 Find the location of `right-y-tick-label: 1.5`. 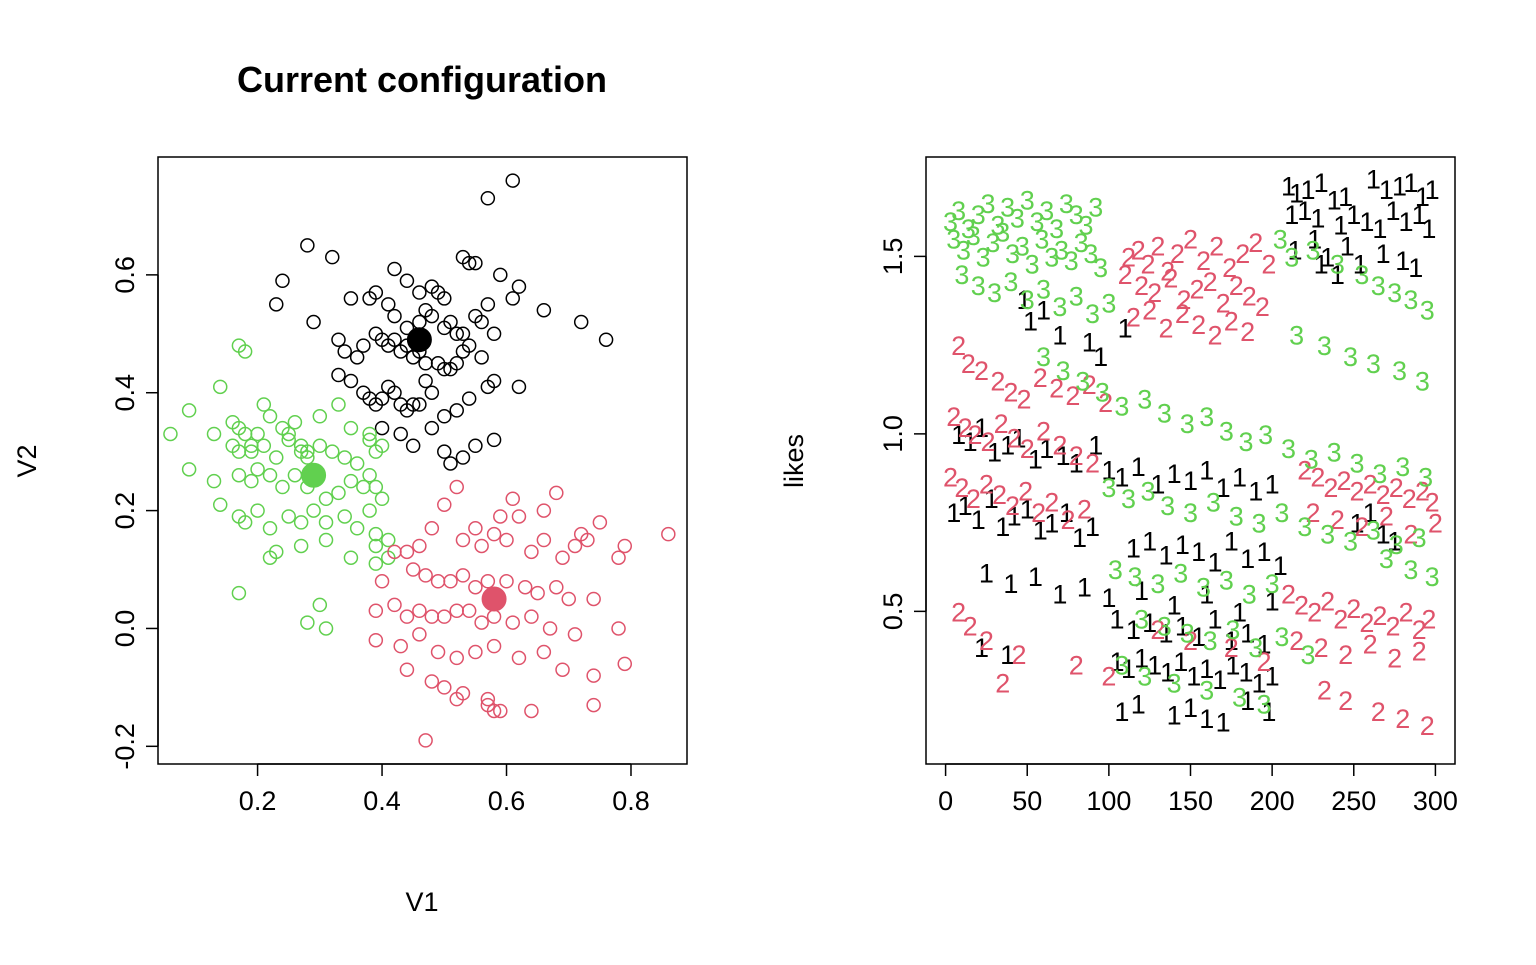

right-y-tick-label: 1.5 is located at coordinates (893, 257).